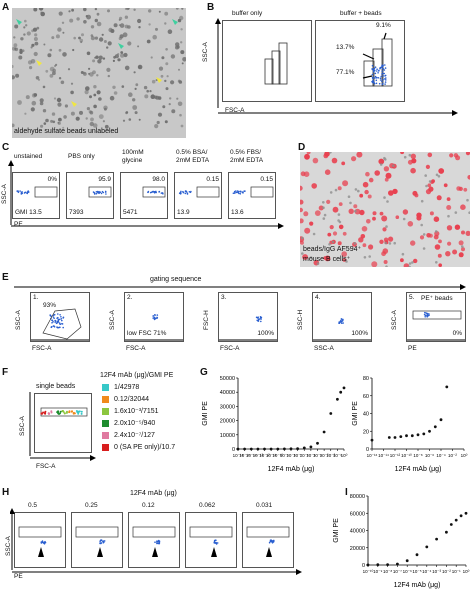 The width and height of the screenshot is (474, 591). What do you see at coordinates (383, 25) in the screenshot?
I see `gate-pct-high: 9.1%` at bounding box center [383, 25].